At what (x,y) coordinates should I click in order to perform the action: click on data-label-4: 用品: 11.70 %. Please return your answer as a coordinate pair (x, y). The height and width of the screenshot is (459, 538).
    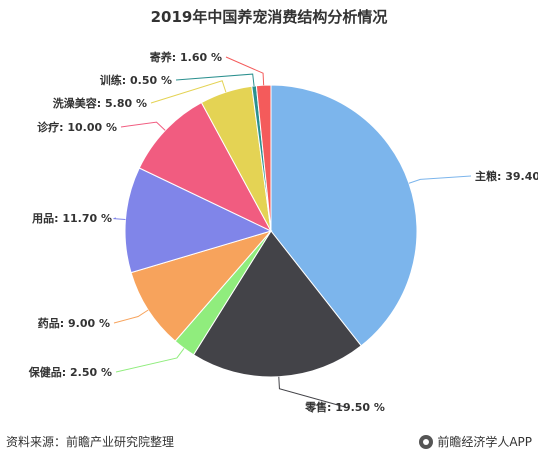
    Looking at the image, I should click on (72, 218).